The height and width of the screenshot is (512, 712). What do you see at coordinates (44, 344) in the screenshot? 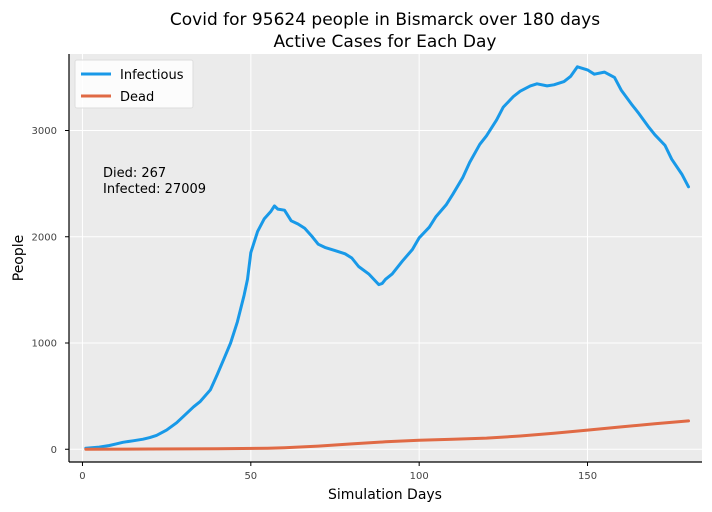
I see `y-tick-label: 1000` at bounding box center [44, 344].